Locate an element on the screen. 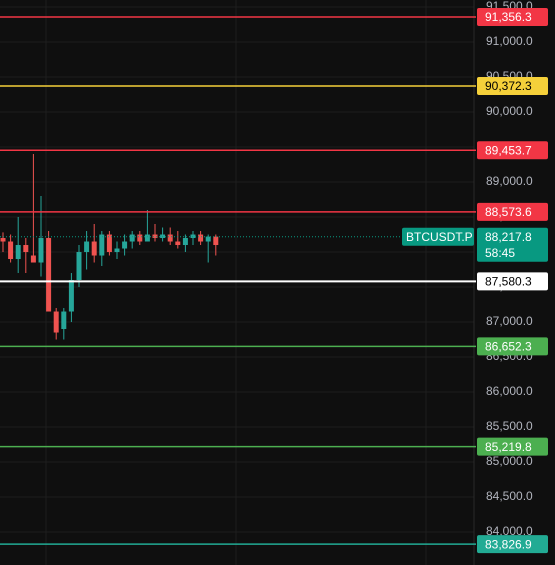 The width and height of the screenshot is (555, 565). level-label: 91,356.3 is located at coordinates (508, 17).